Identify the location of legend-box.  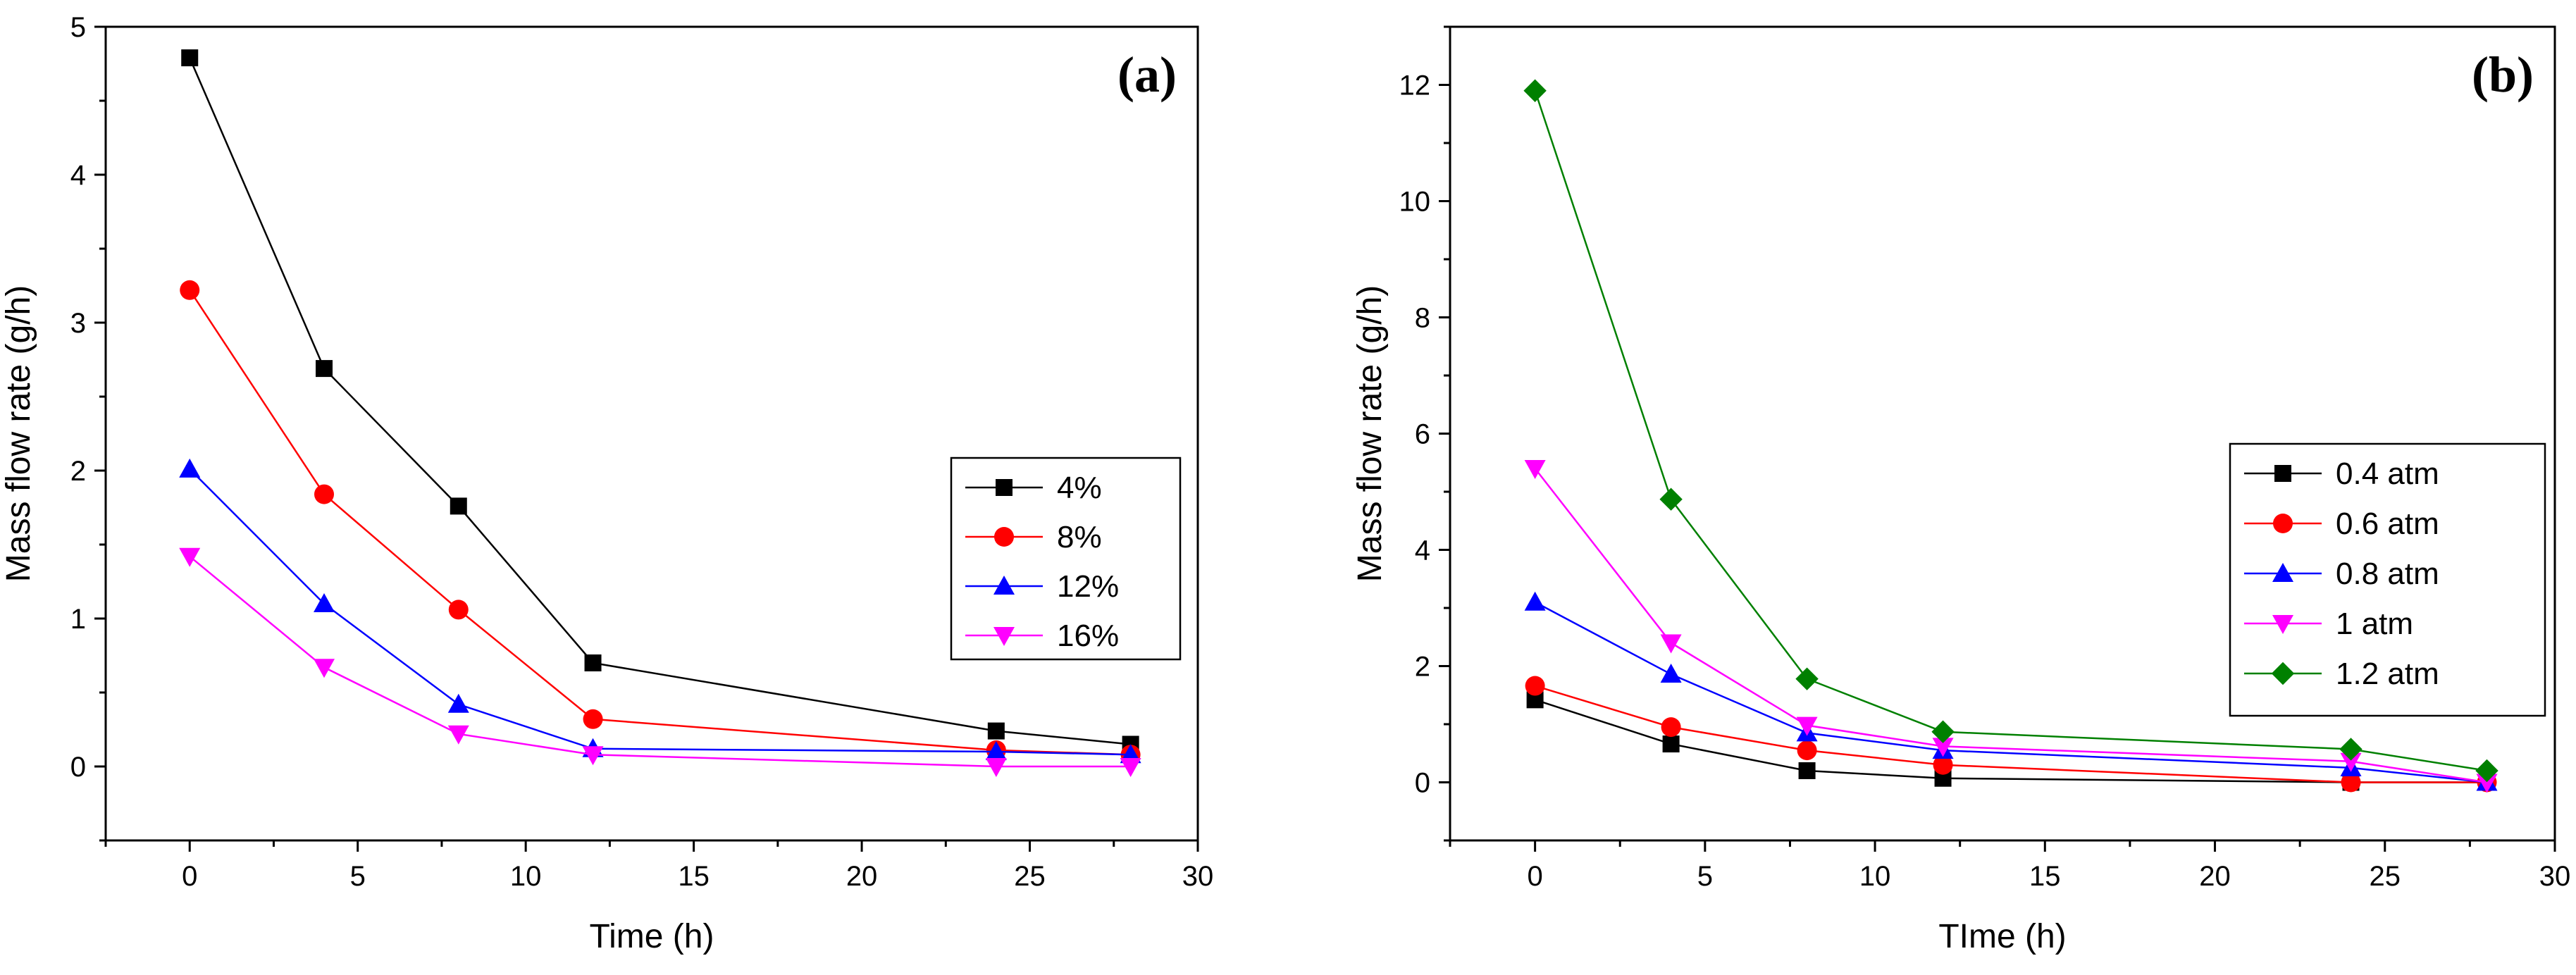
(1066, 559).